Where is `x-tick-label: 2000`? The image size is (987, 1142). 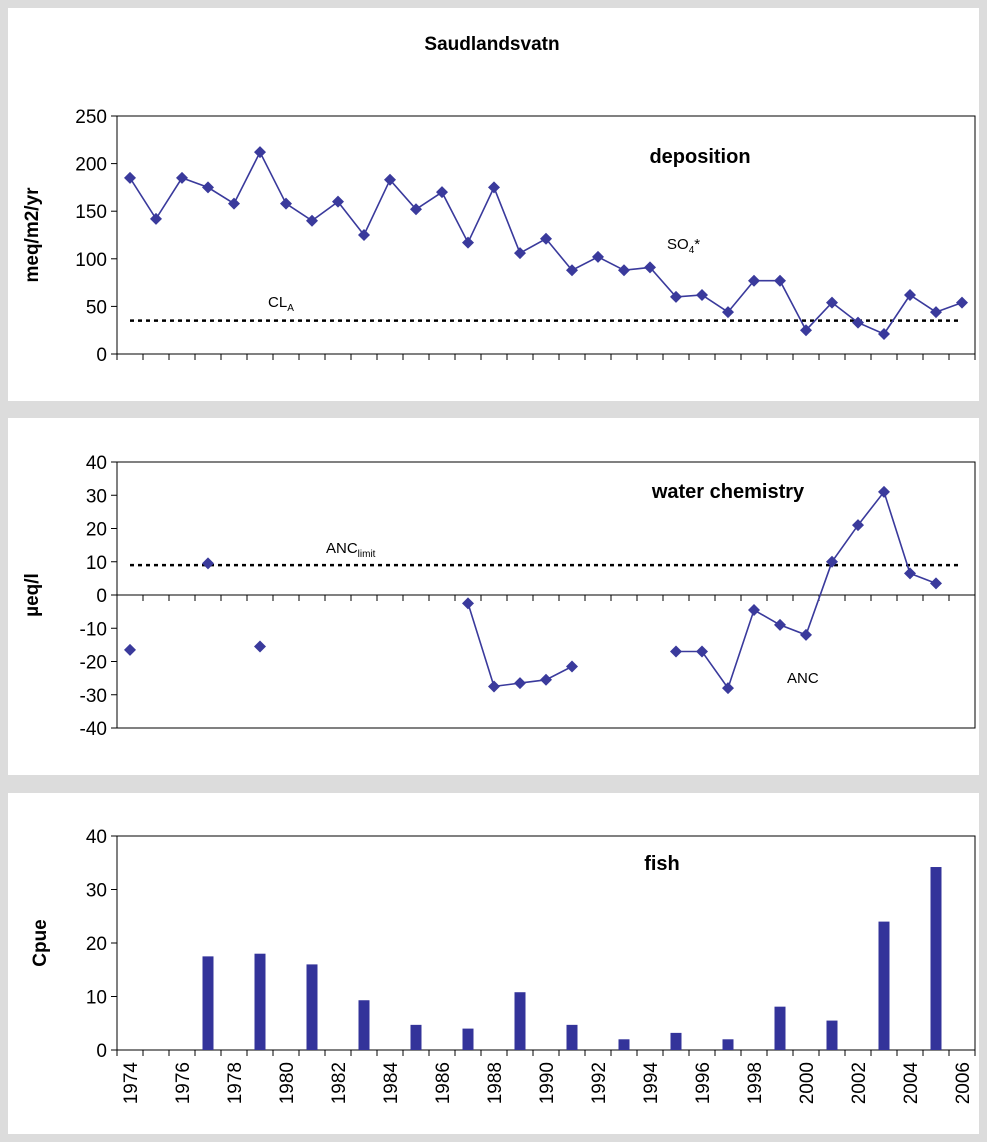
x-tick-label: 2000 is located at coordinates (807, 1083).